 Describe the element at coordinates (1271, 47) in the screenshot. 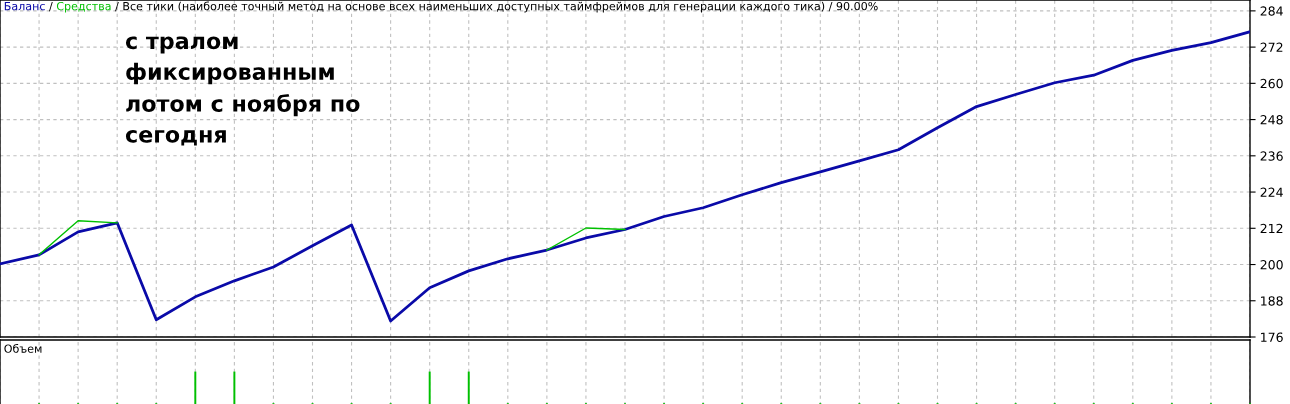

I see `y-tick-label: 272` at that location.